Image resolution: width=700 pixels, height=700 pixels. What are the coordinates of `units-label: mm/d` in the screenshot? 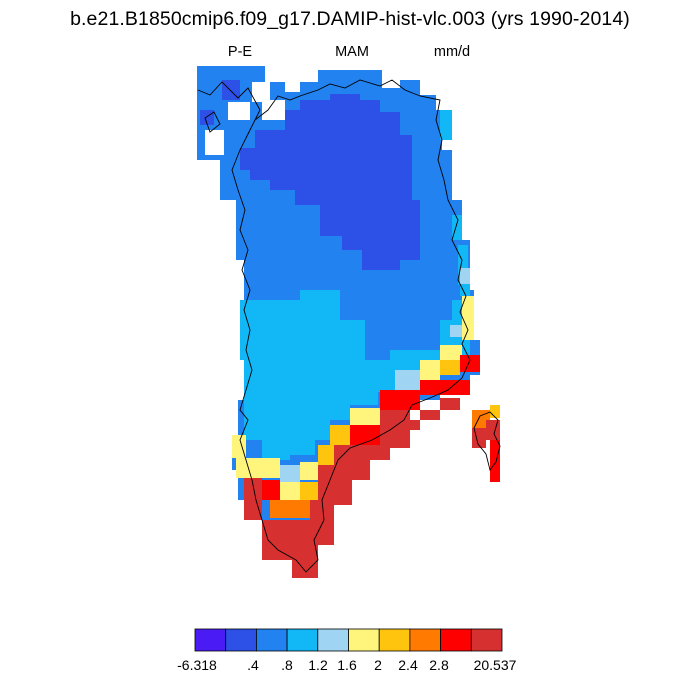 It's located at (452, 52).